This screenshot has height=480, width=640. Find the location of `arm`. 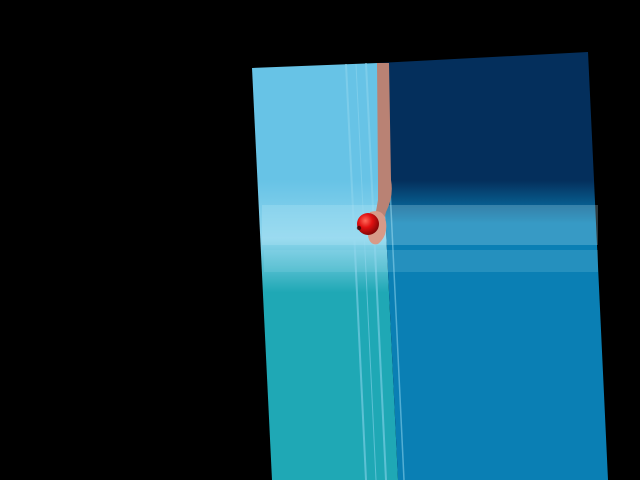

arm is located at coordinates (382, 149).